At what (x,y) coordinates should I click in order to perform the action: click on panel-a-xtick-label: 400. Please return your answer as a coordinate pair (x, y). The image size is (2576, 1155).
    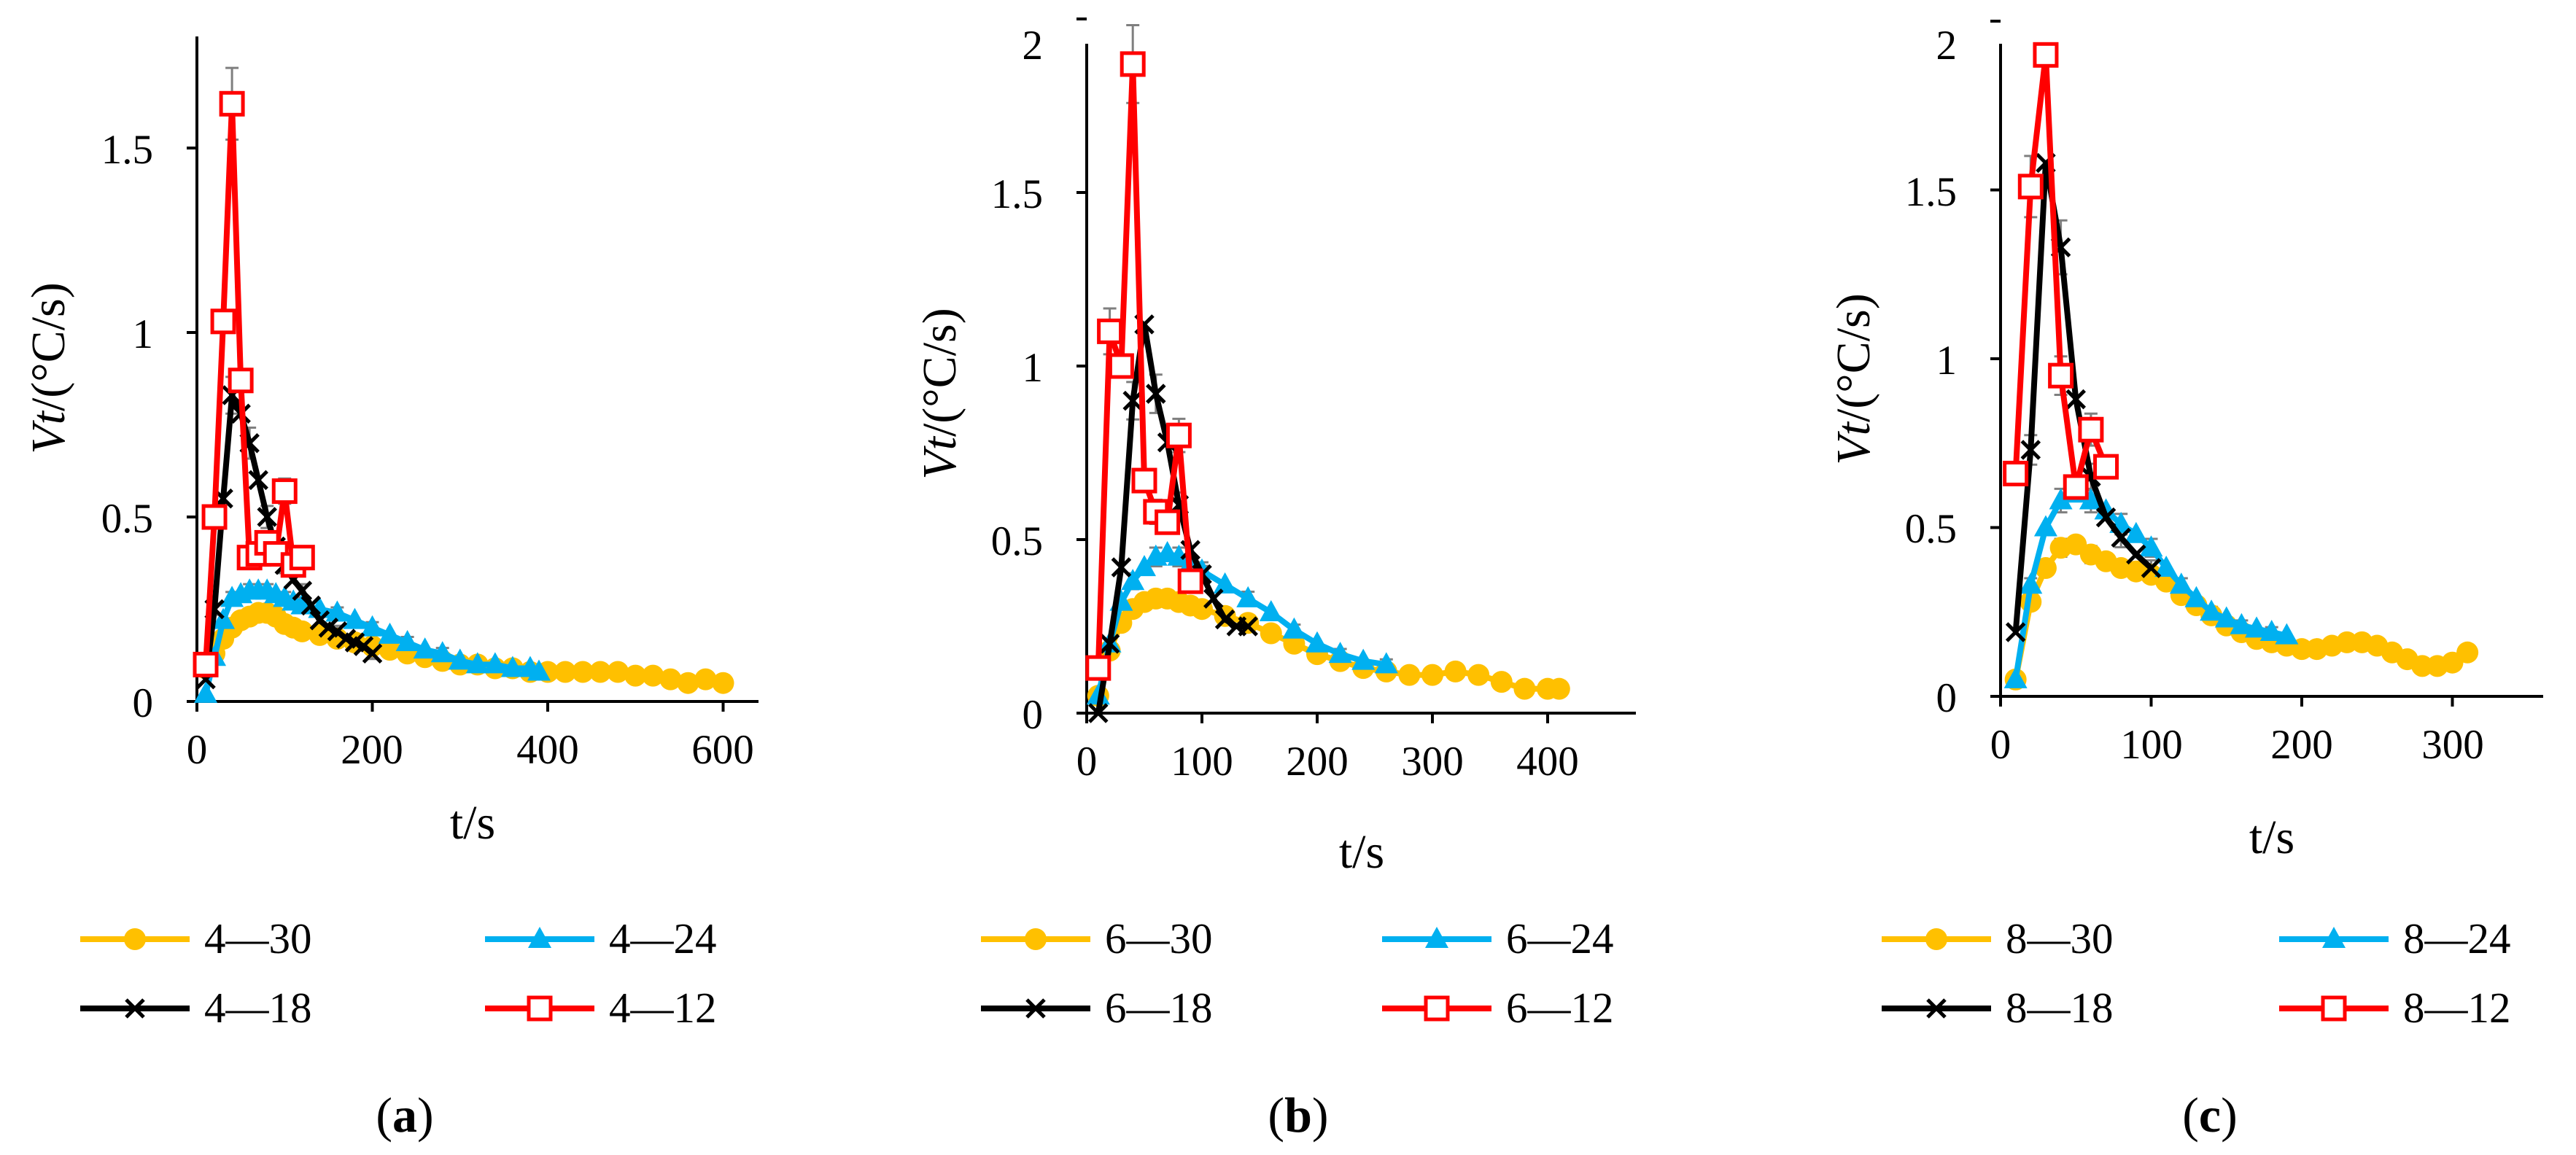
    Looking at the image, I should click on (548, 750).